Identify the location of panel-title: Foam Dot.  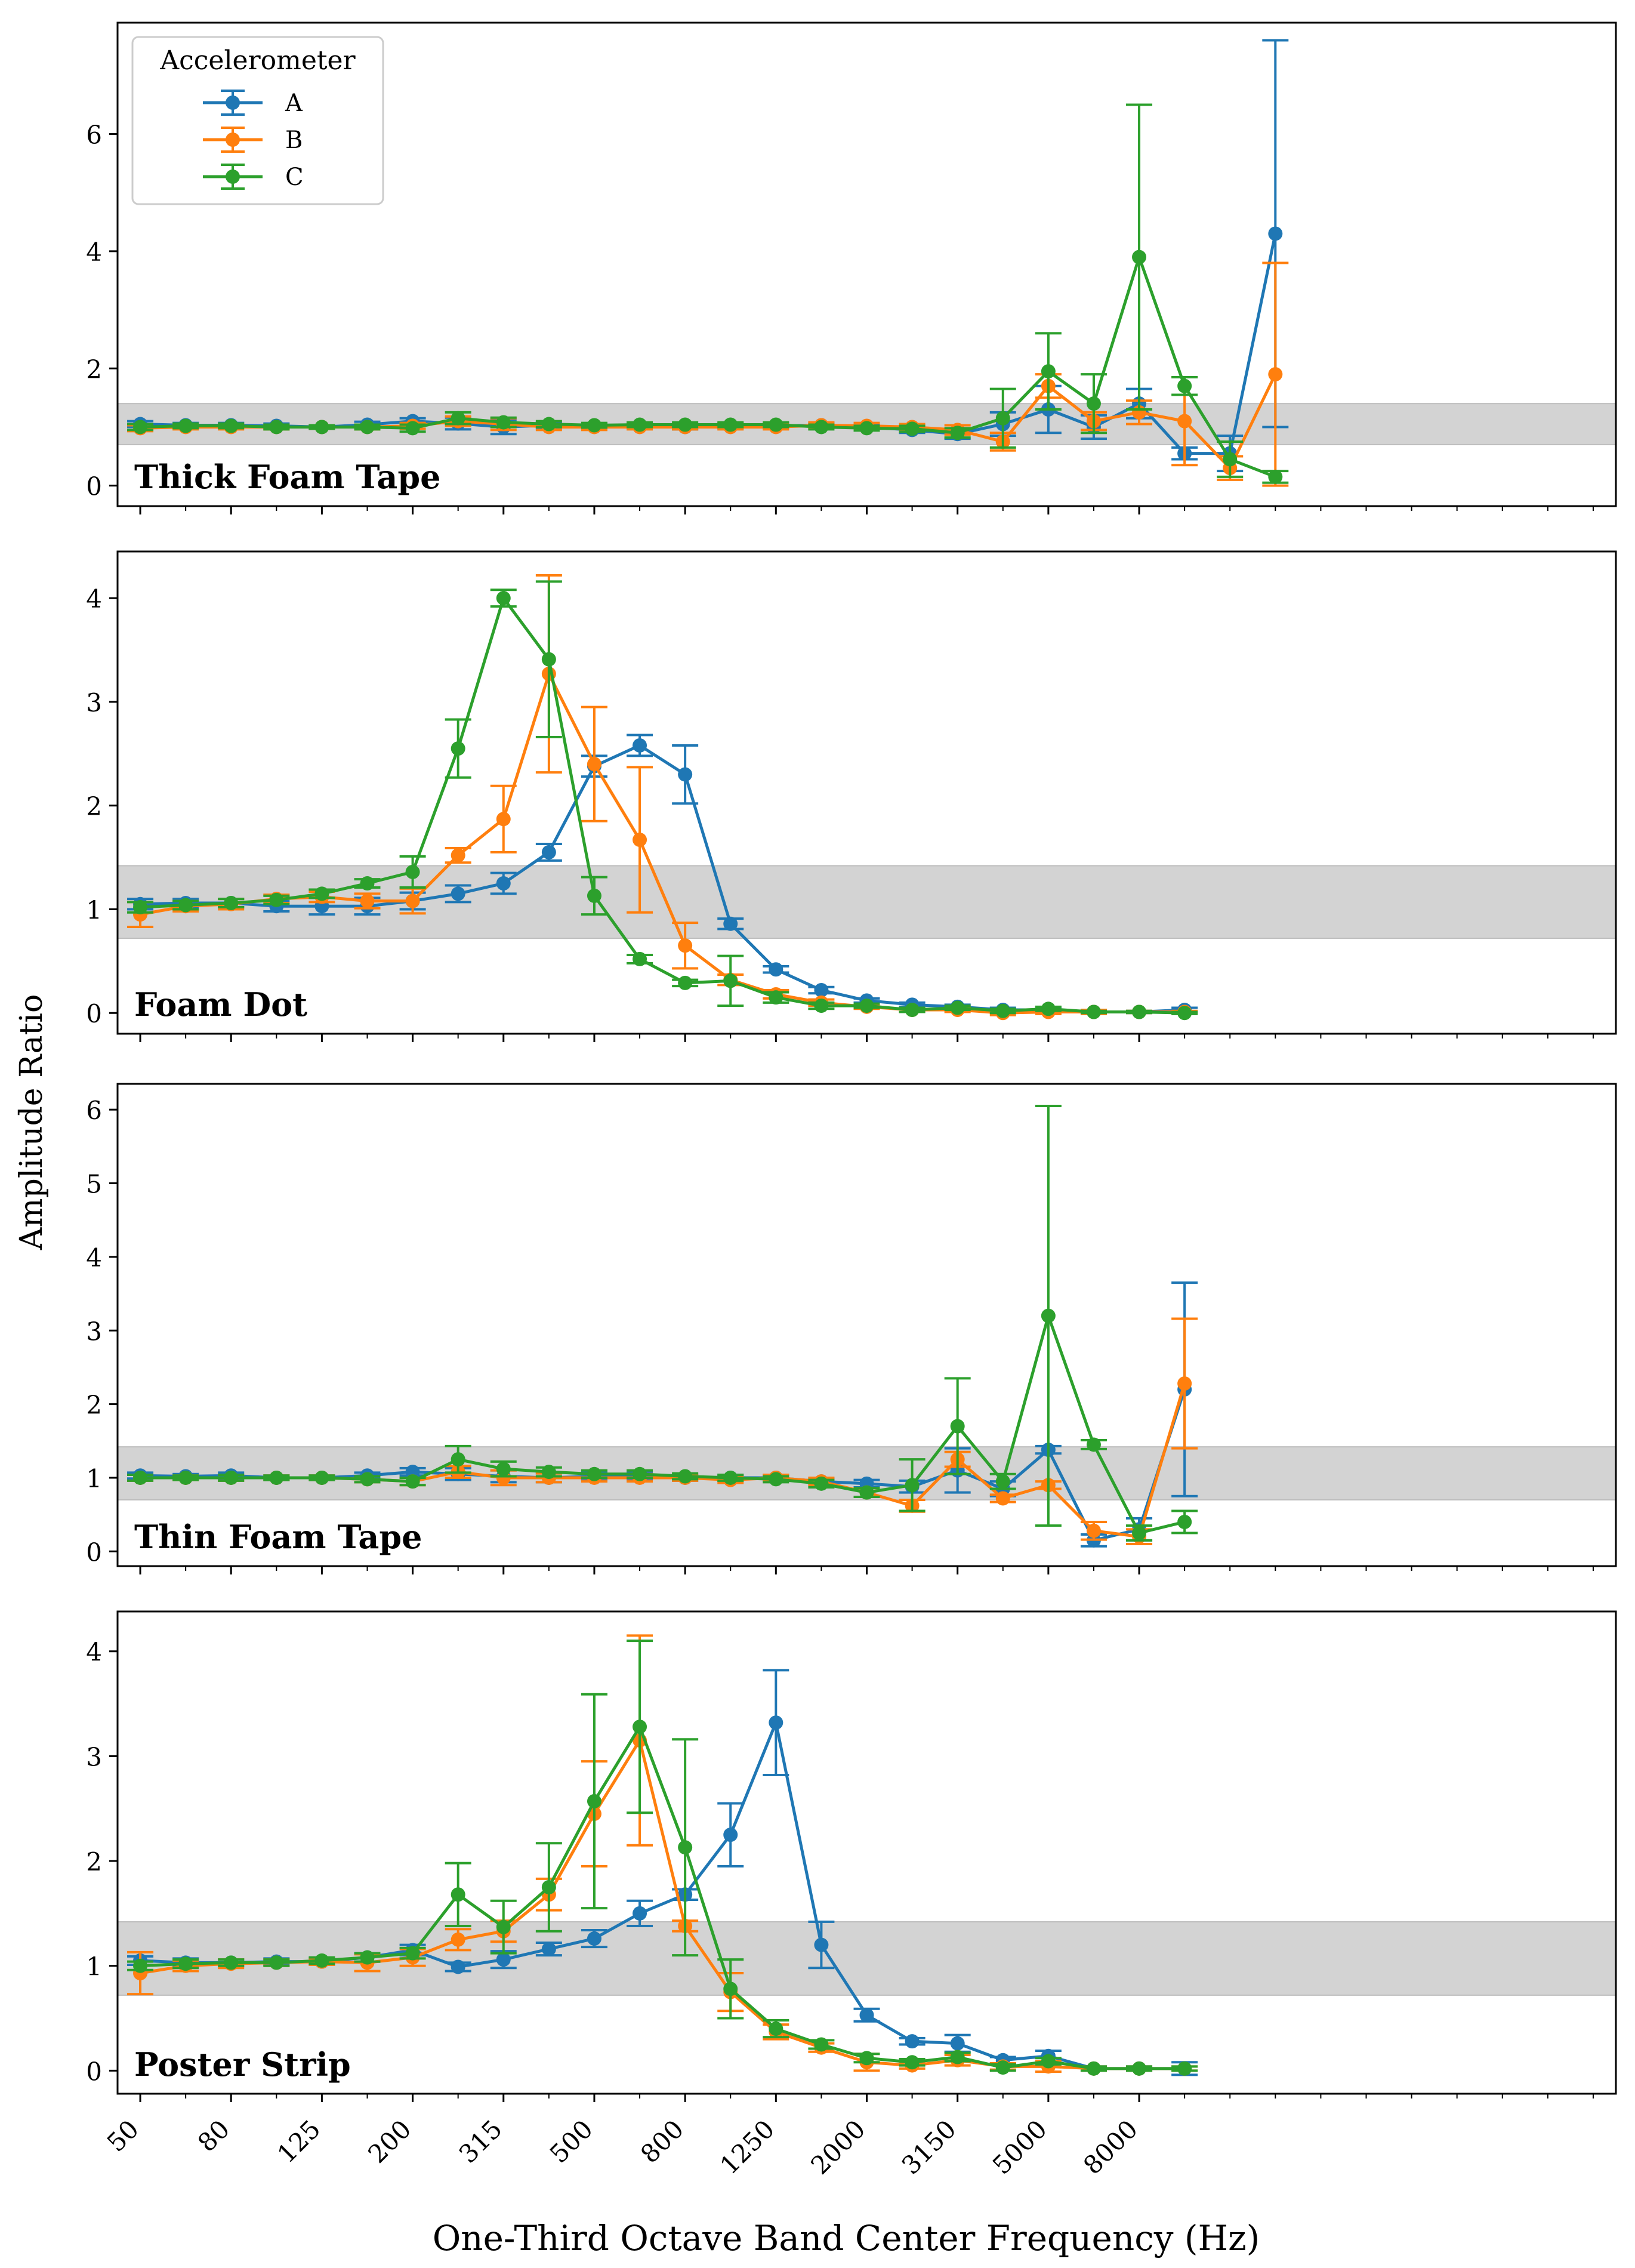
(220, 1004).